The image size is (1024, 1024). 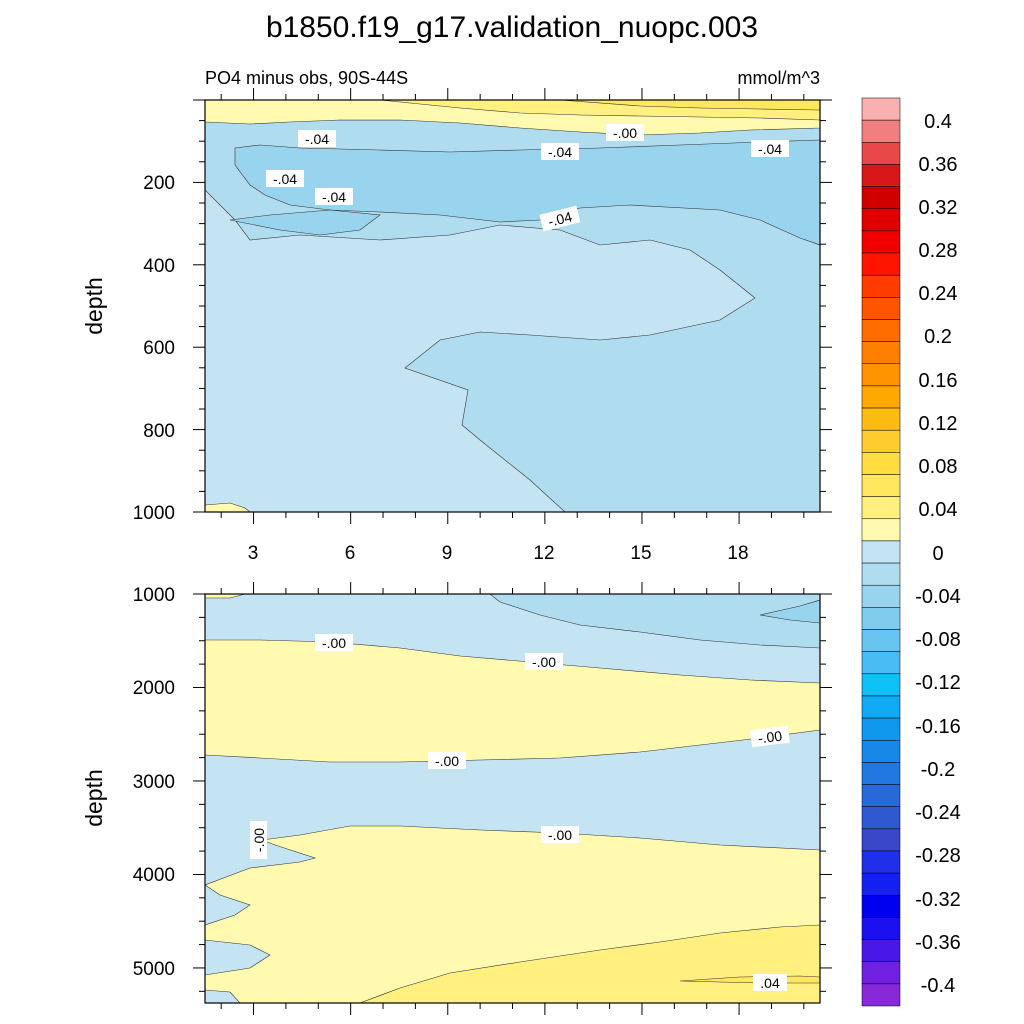 I want to click on colorbar-label: 0.08, so click(x=938, y=467).